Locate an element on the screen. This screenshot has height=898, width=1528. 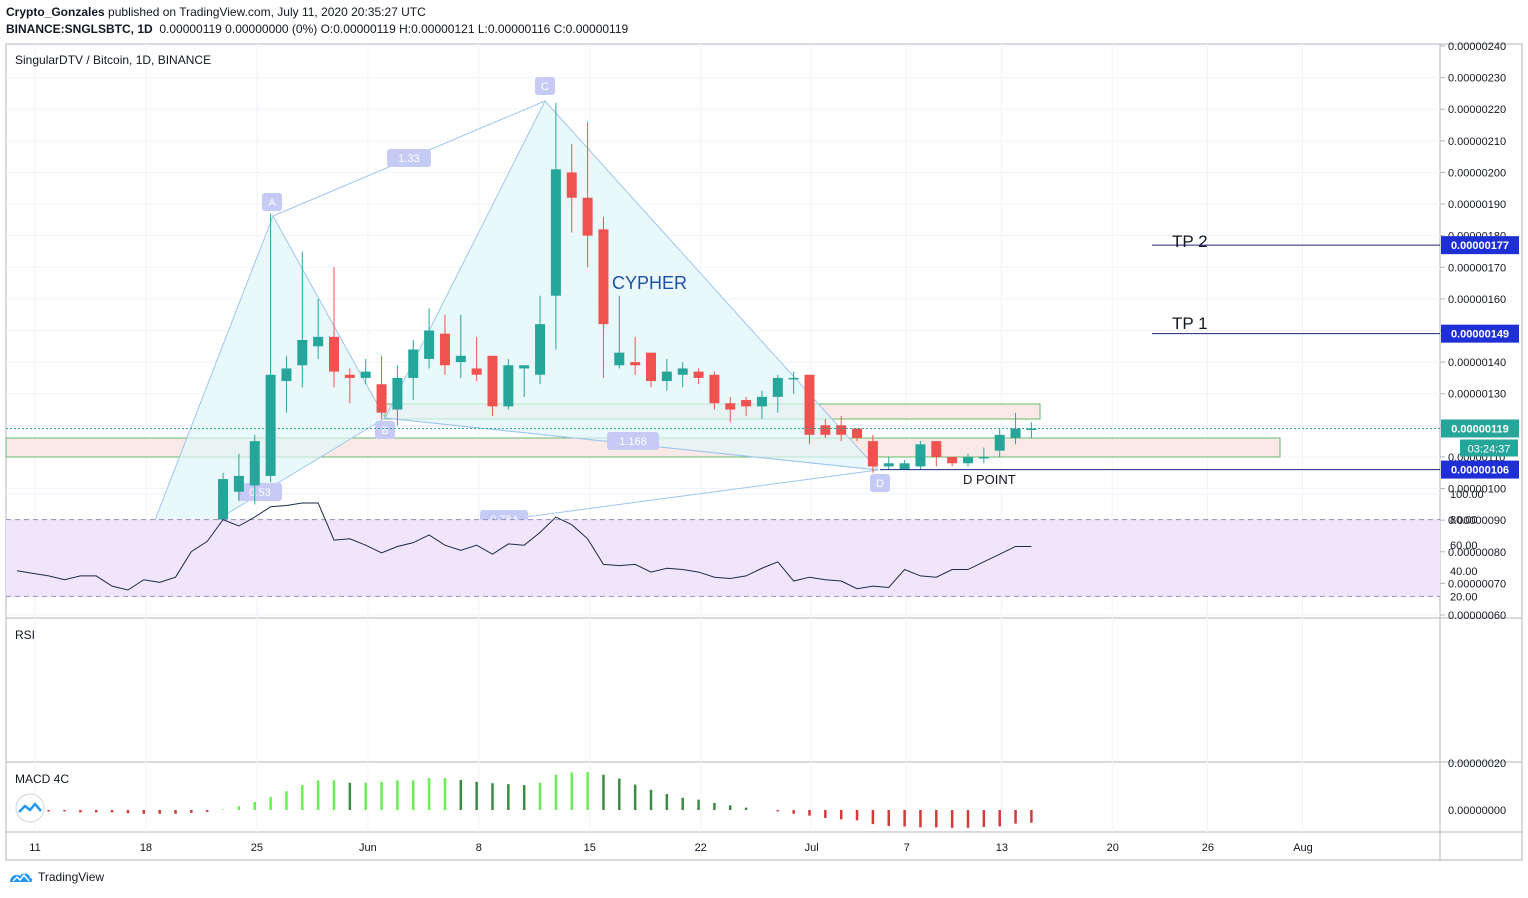
author-name: Crypto_Gonzales is located at coordinates (55, 12).